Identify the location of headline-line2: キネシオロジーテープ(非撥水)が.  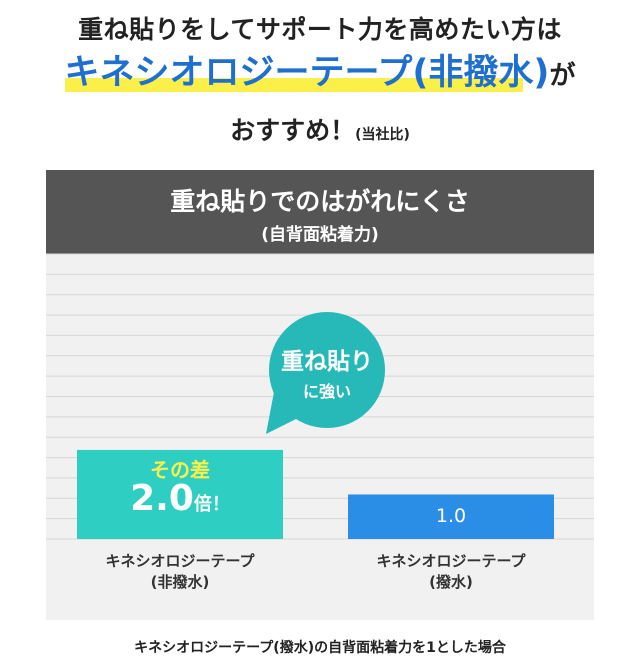
(320, 69).